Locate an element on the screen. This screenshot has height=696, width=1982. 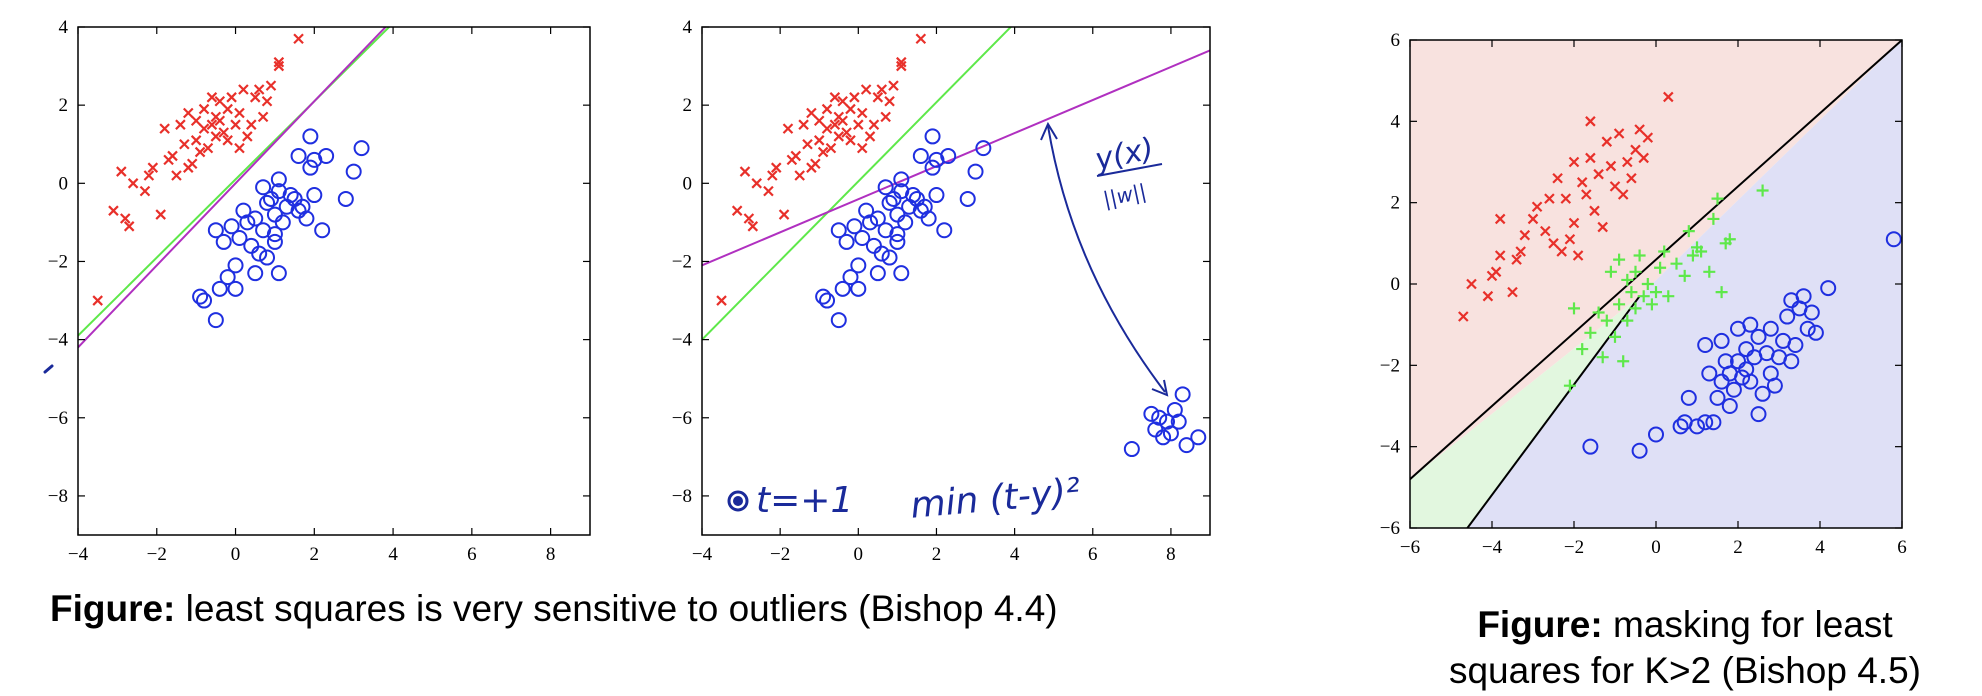
x-tick-label: 2 is located at coordinates (315, 554).